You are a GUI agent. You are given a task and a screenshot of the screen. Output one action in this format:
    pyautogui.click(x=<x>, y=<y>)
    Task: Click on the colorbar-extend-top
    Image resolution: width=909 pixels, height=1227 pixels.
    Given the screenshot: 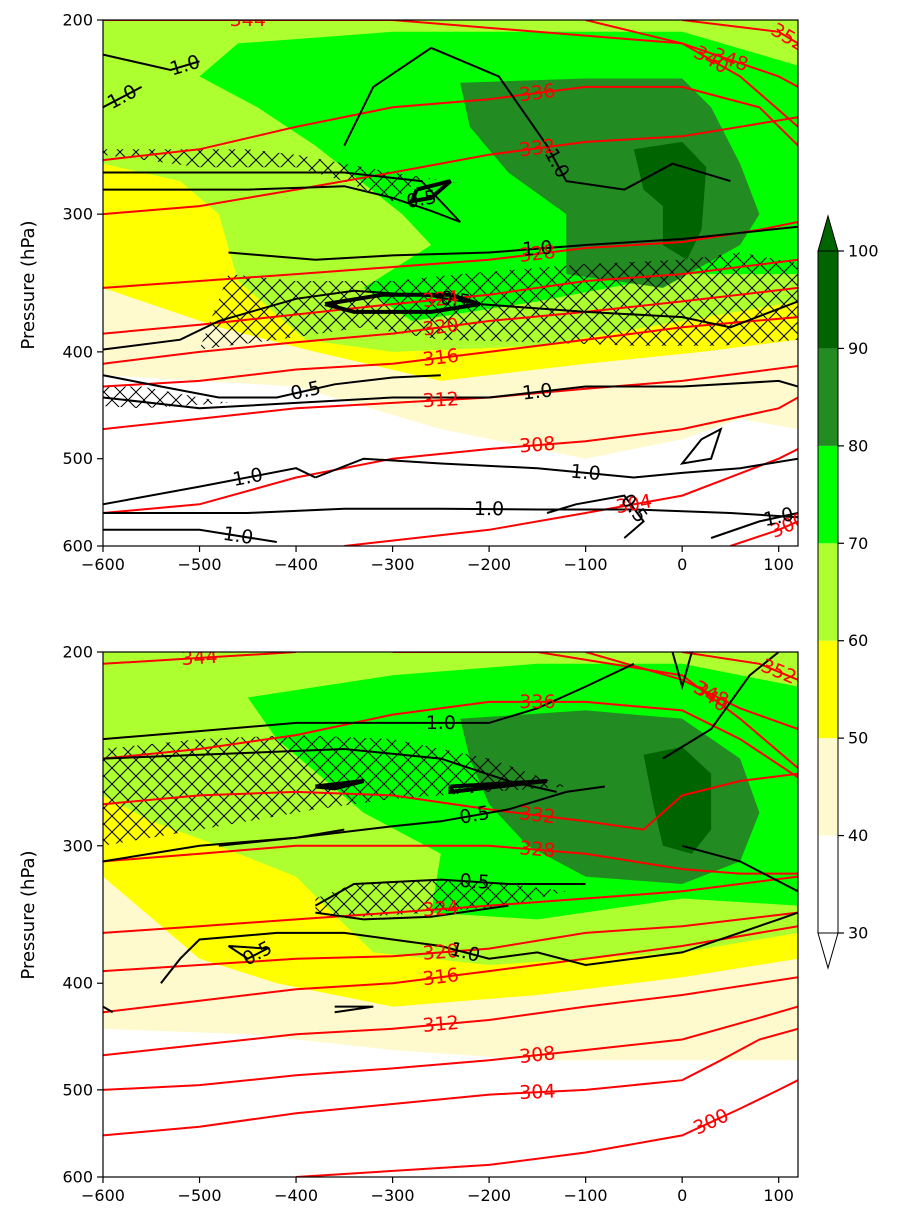 What is the action you would take?
    pyautogui.click(x=828, y=233)
    